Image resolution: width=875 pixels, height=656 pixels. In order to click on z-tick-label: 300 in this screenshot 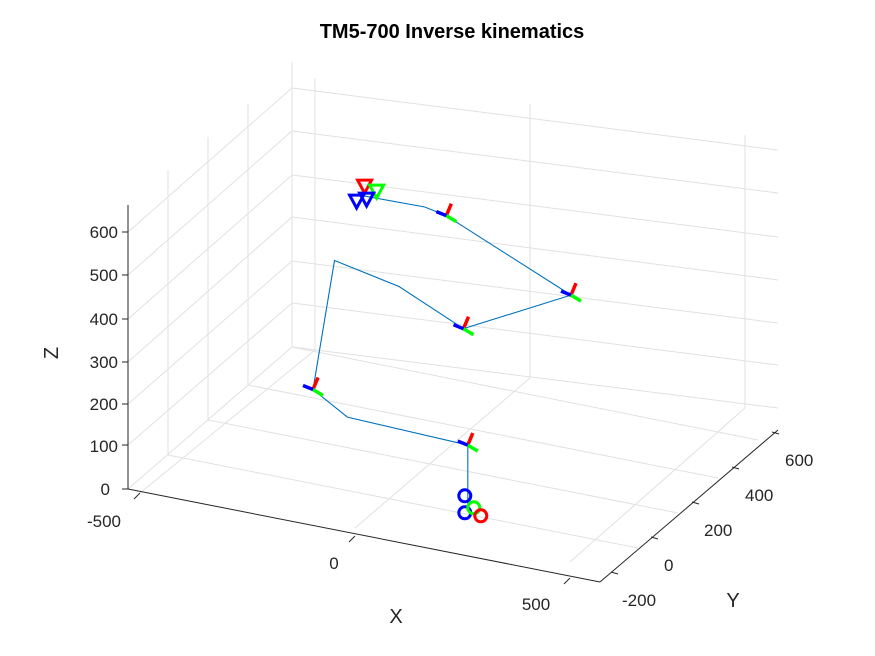, I will do `click(104, 362)`.